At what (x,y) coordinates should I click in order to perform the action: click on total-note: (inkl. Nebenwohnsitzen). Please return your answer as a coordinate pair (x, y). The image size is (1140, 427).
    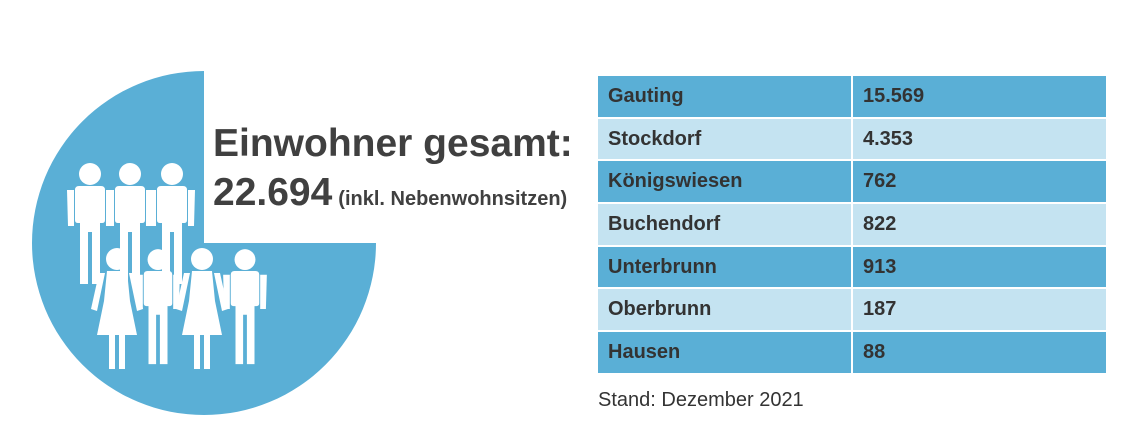
    Looking at the image, I should click on (453, 199).